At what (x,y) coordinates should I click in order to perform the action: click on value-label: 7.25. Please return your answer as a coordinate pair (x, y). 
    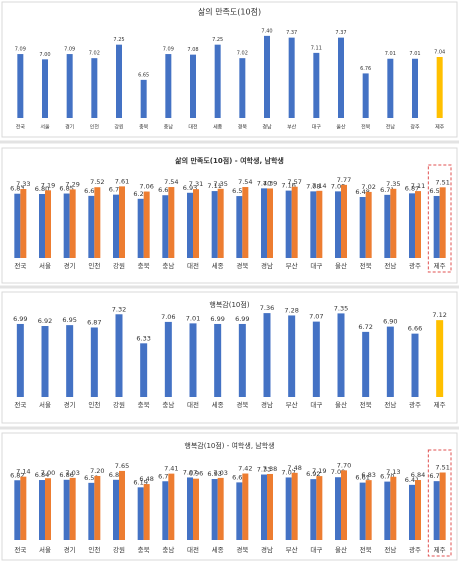
    Looking at the image, I should click on (118, 40).